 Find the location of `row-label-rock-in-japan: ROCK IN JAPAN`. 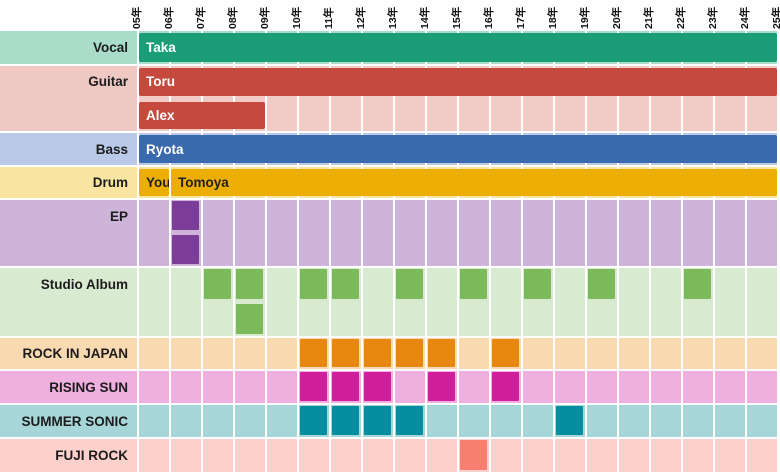

row-label-rock-in-japan: ROCK IN JAPAN is located at coordinates (75, 353).